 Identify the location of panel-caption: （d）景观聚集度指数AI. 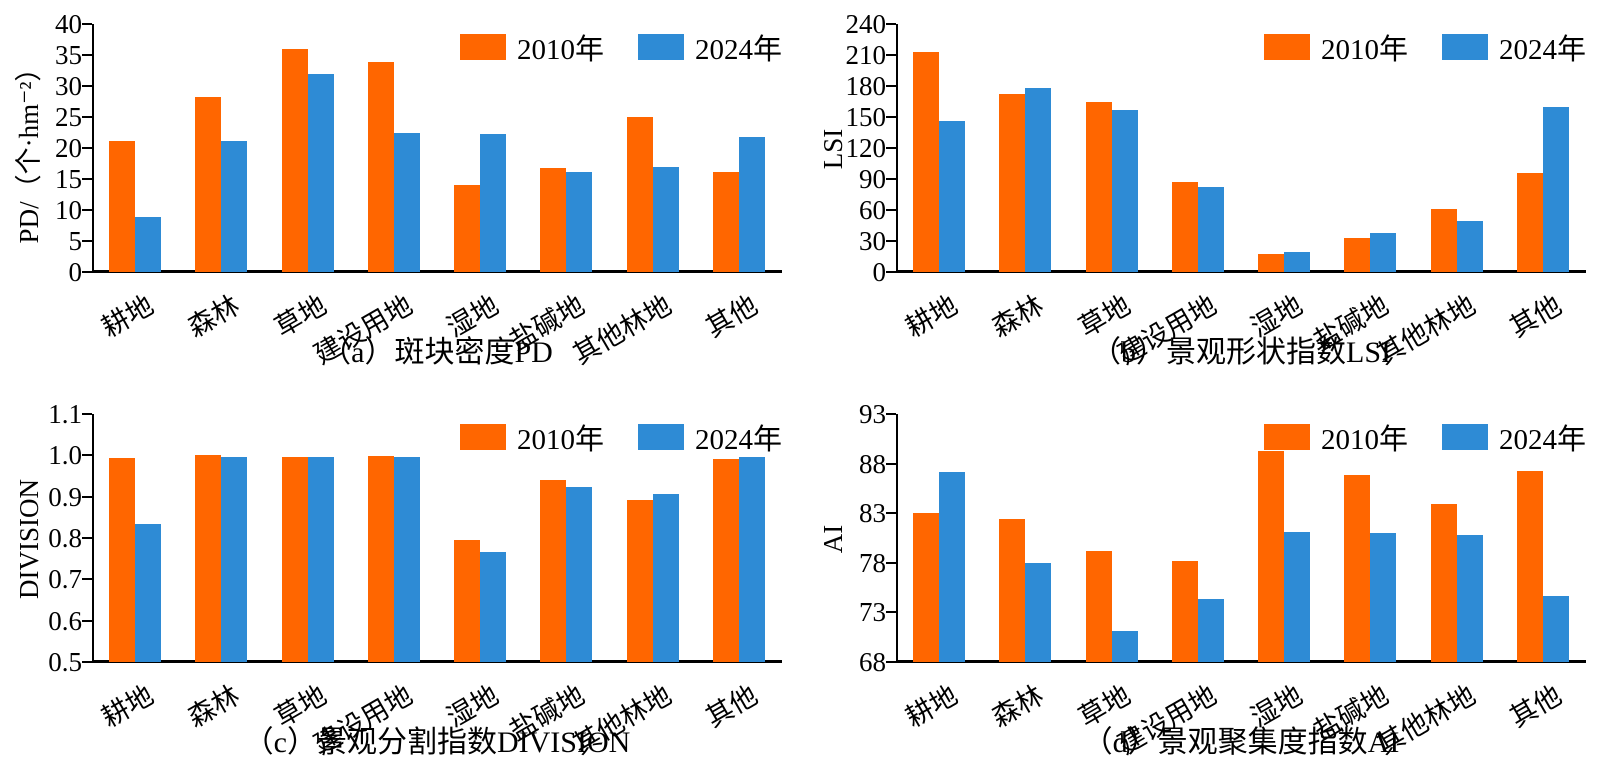
(1241, 742).